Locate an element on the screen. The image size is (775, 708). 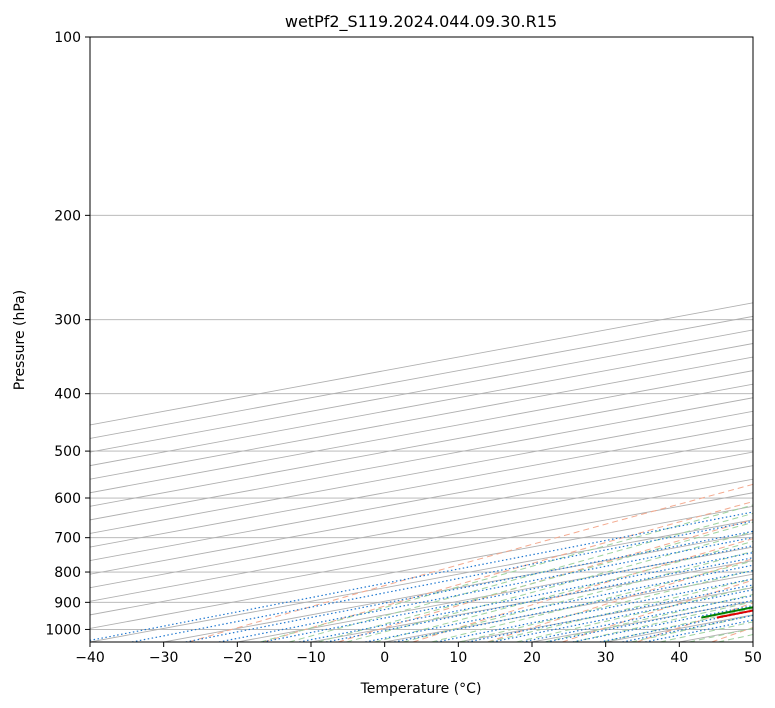
y-tick-label: 200 is located at coordinates (67, 216).